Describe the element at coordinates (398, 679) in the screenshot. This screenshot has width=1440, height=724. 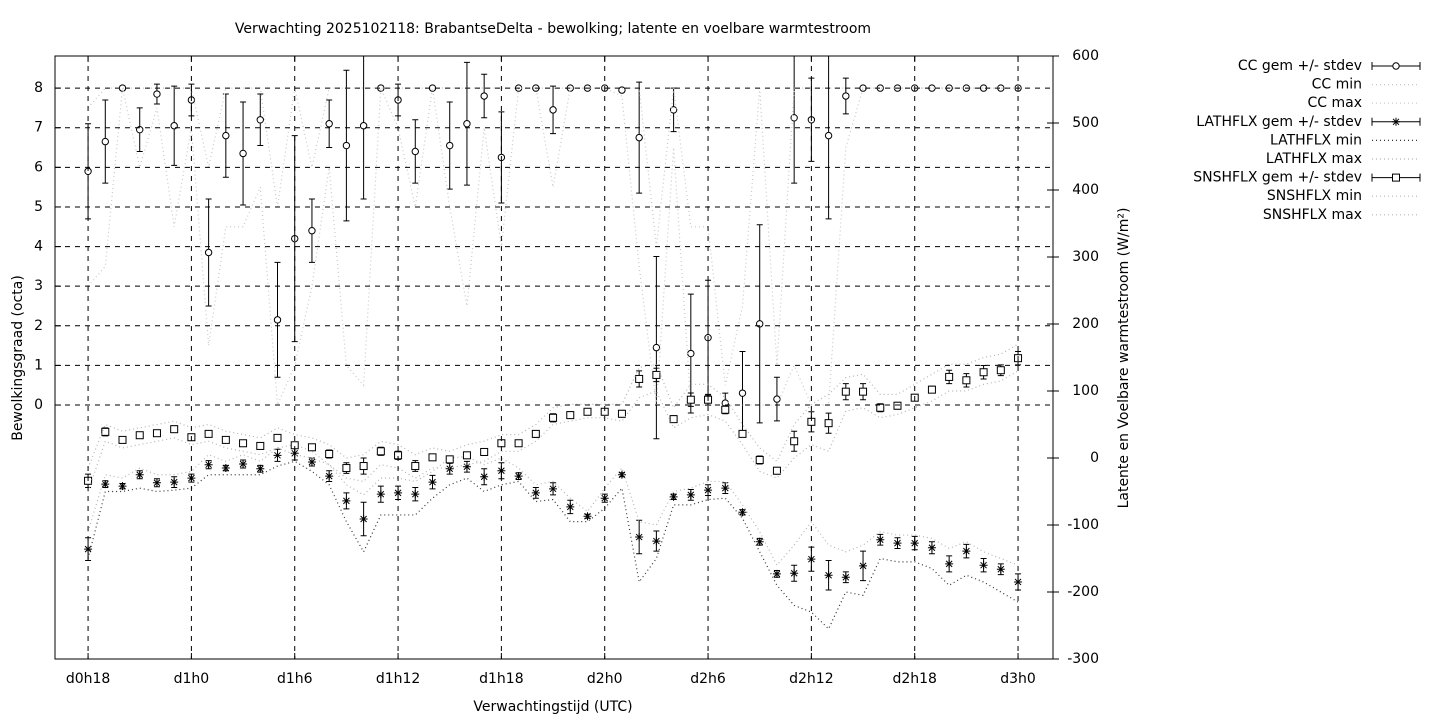
I see `x-tick-label: d1h12` at that location.